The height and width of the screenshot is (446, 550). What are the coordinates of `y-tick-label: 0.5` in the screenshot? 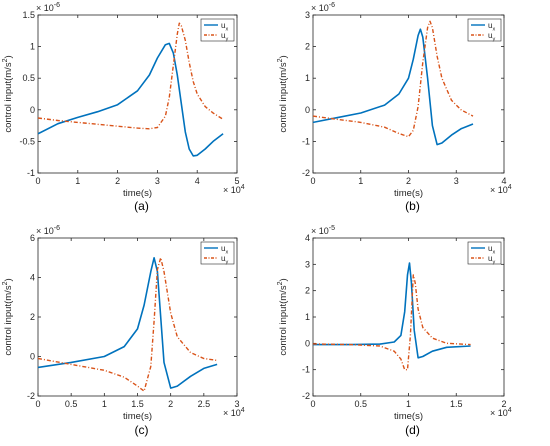 It's located at (28, 78).